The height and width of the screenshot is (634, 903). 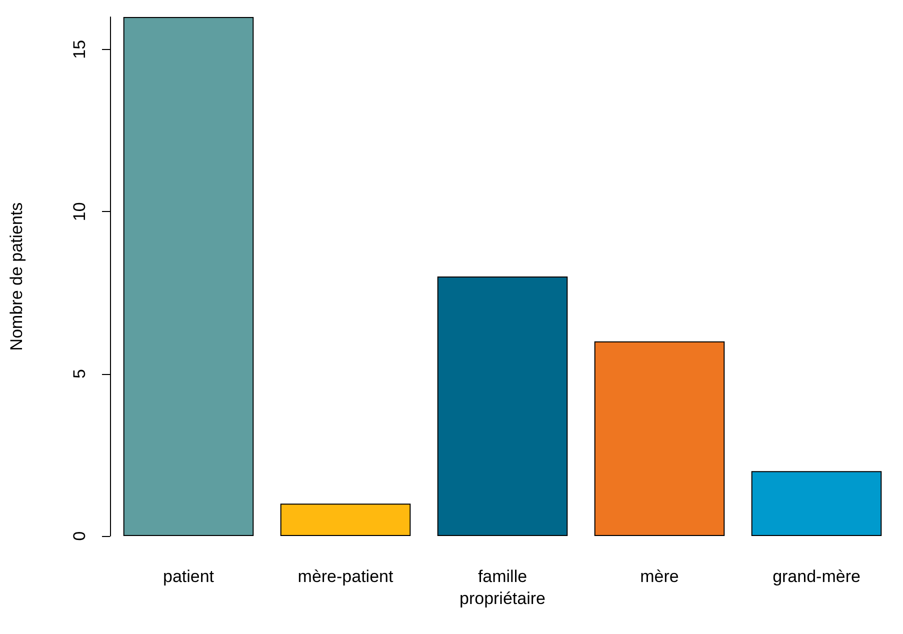 What do you see at coordinates (816, 576) in the screenshot?
I see `x-tick-label: grand-mère` at bounding box center [816, 576].